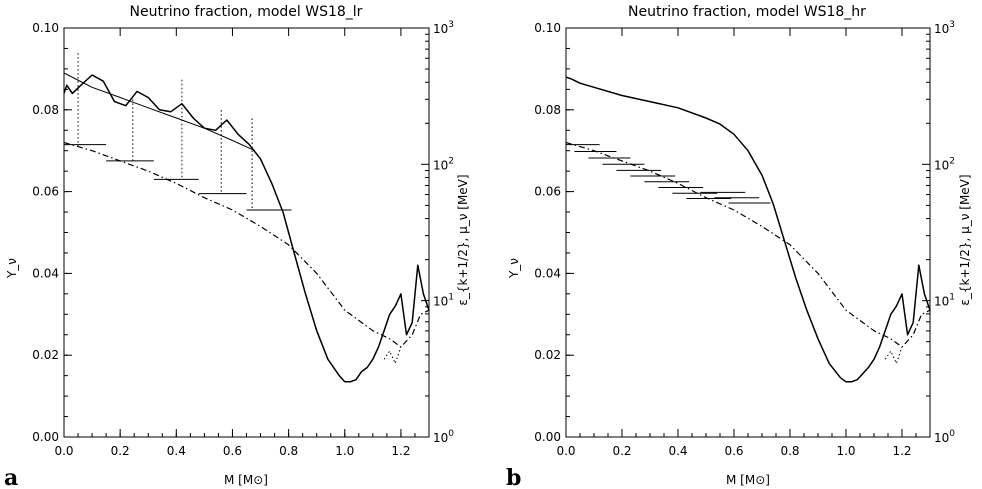  I want to click on panel-label: a, so click(11, 477).